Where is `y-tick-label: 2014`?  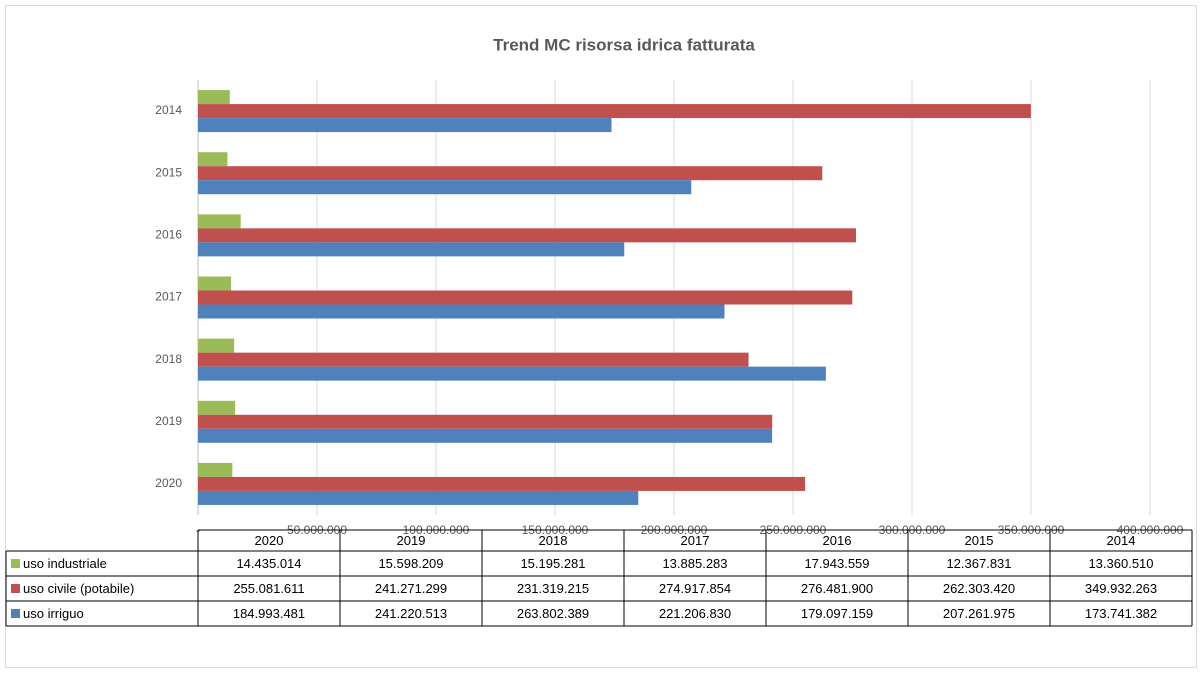
y-tick-label: 2014 is located at coordinates (168, 110).